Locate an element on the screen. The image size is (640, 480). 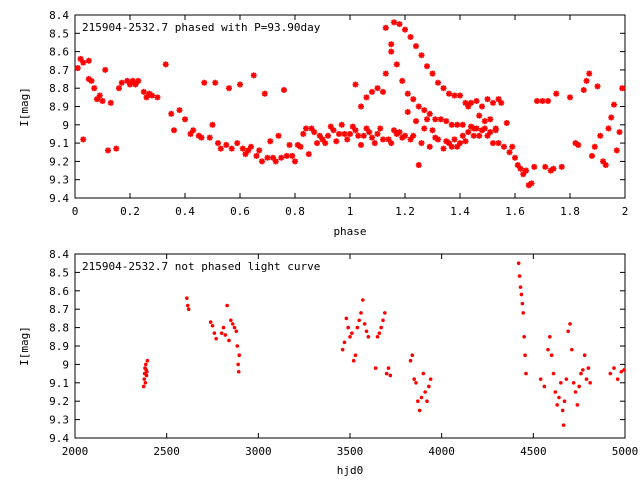
y-tick-label: 8.7 is located at coordinates (59, 309).